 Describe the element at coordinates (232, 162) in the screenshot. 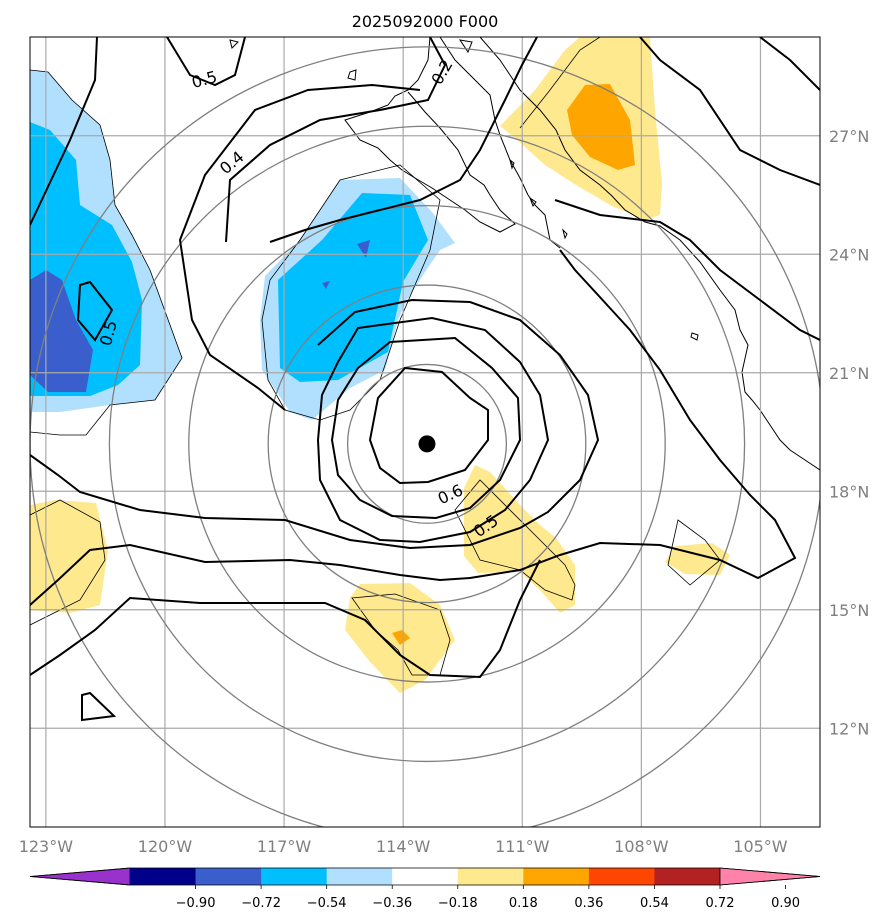

I see `contour-label-2: 0.4` at that location.